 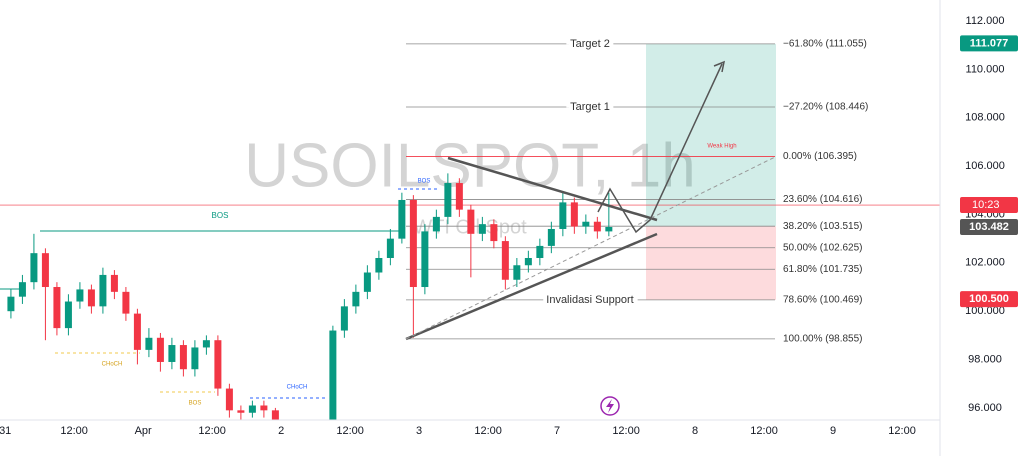 What do you see at coordinates (557, 431) in the screenshot?
I see `x-tick-label: 7` at bounding box center [557, 431].